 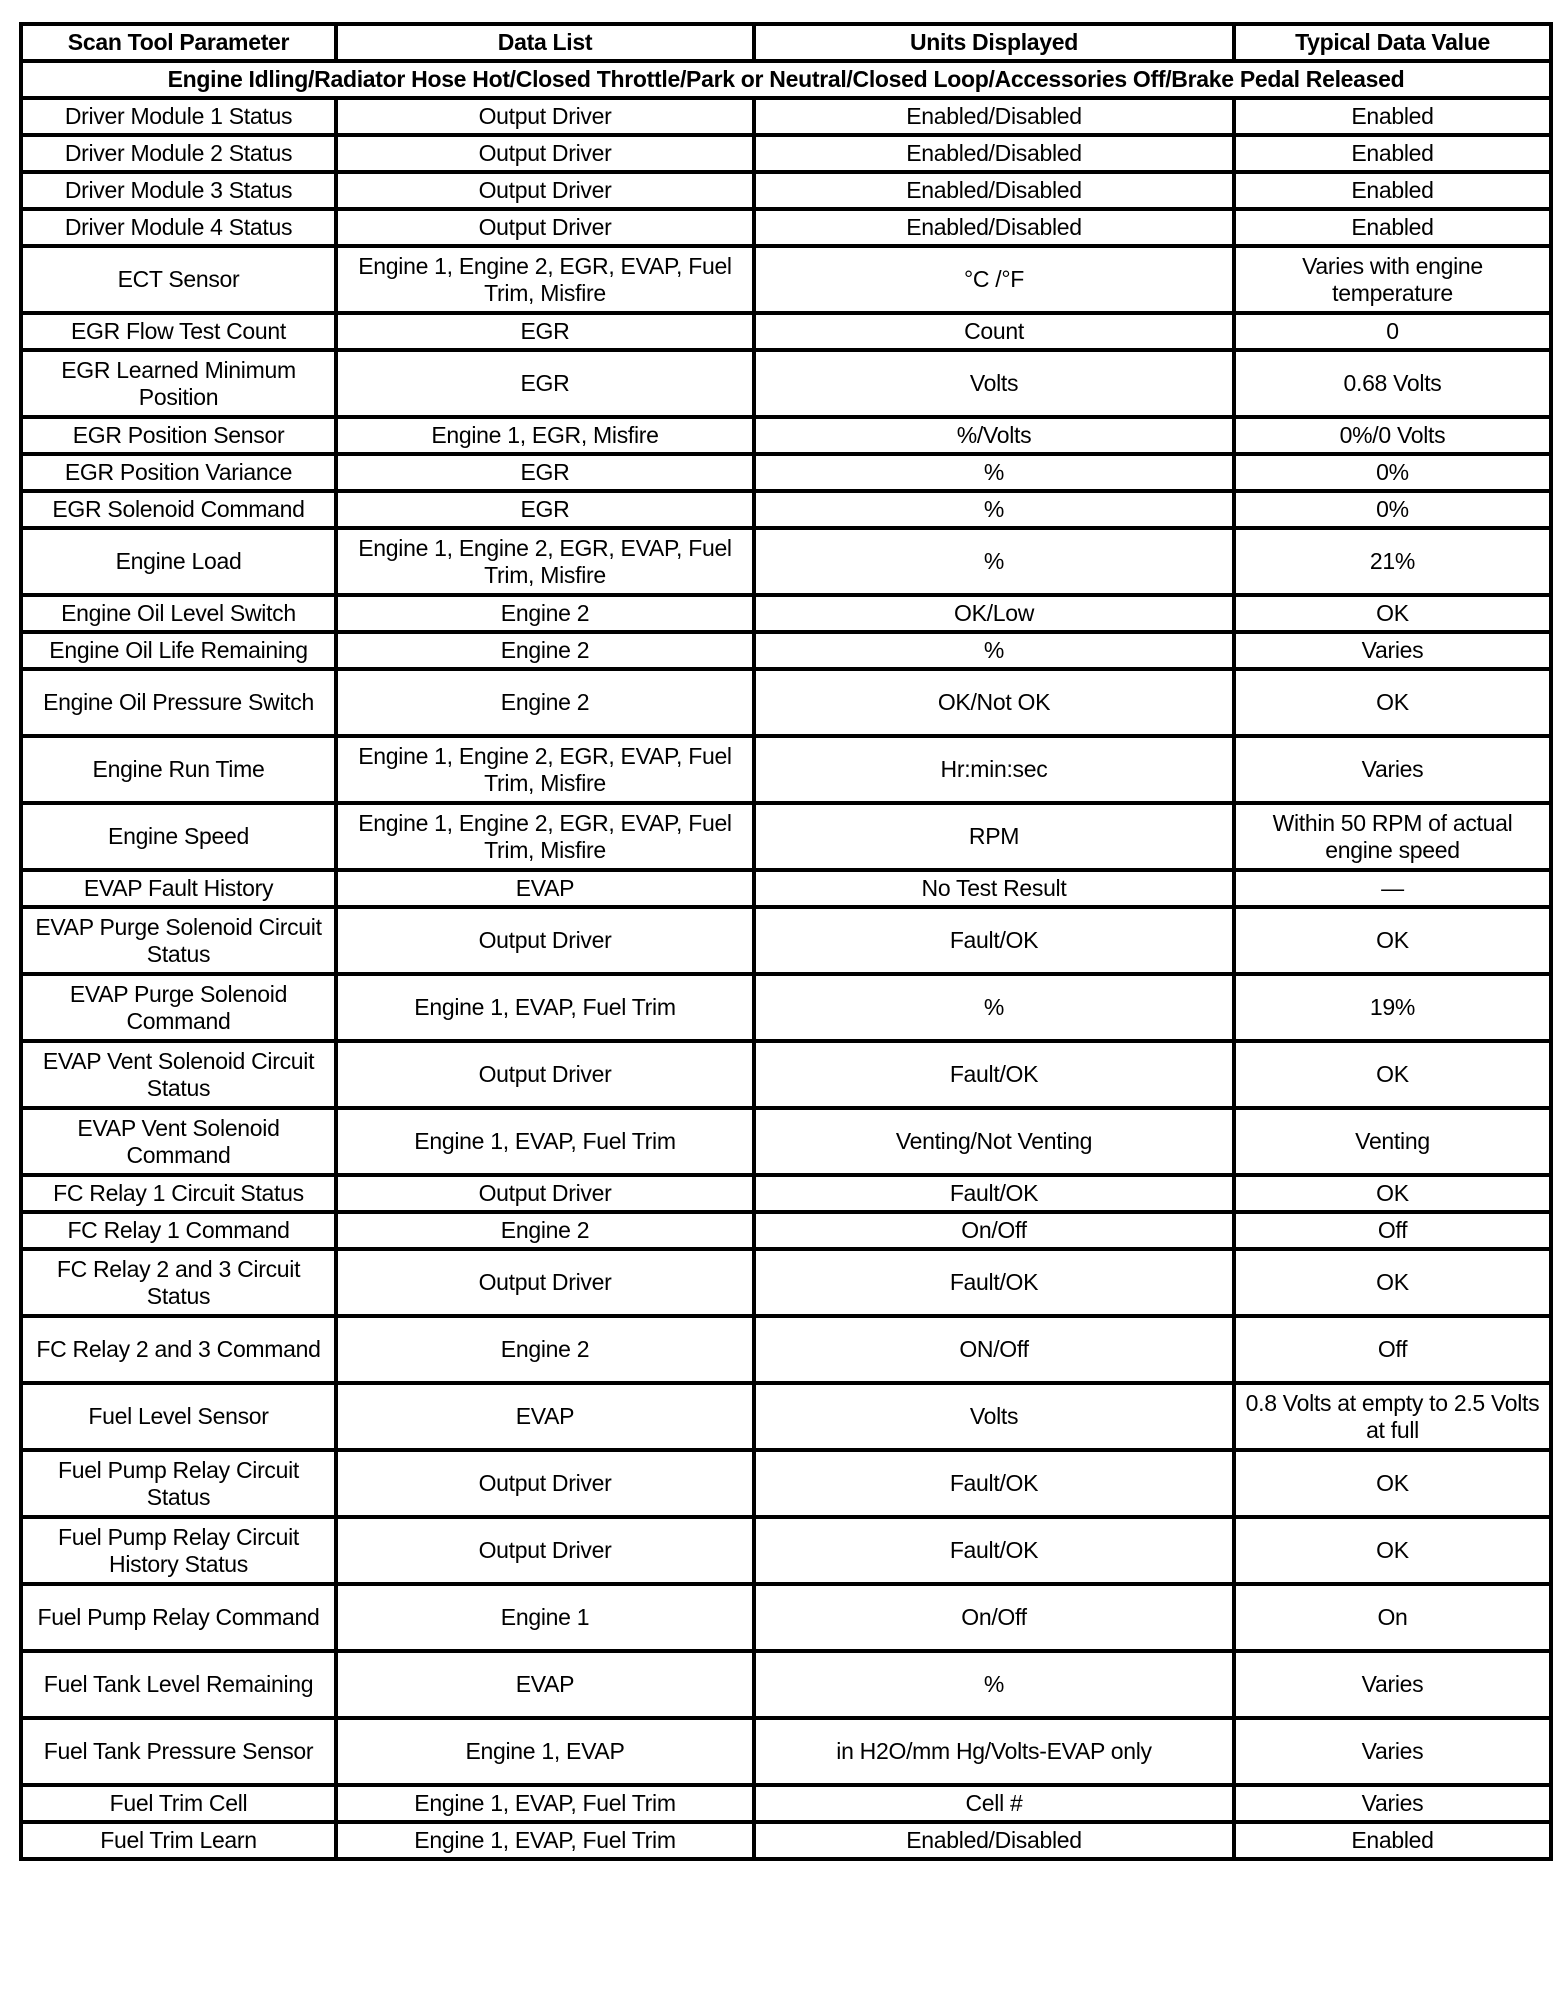 What do you see at coordinates (994, 1803) in the screenshot?
I see `cell-units: Cell #` at bounding box center [994, 1803].